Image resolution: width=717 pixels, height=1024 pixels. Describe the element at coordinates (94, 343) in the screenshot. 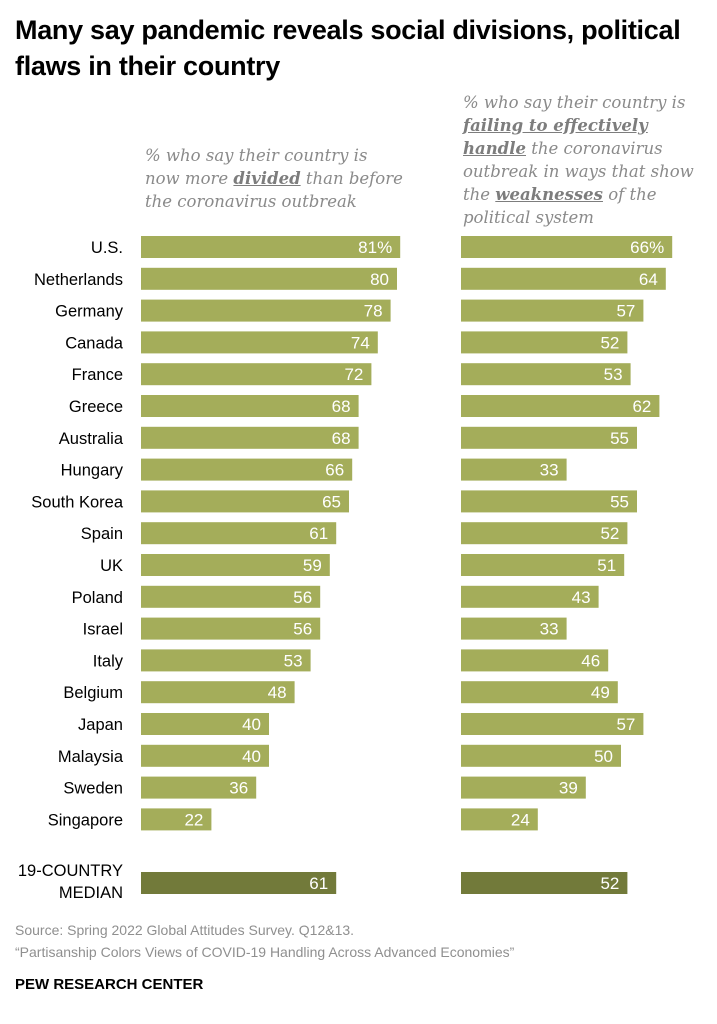

I see `category-label: Canada` at that location.